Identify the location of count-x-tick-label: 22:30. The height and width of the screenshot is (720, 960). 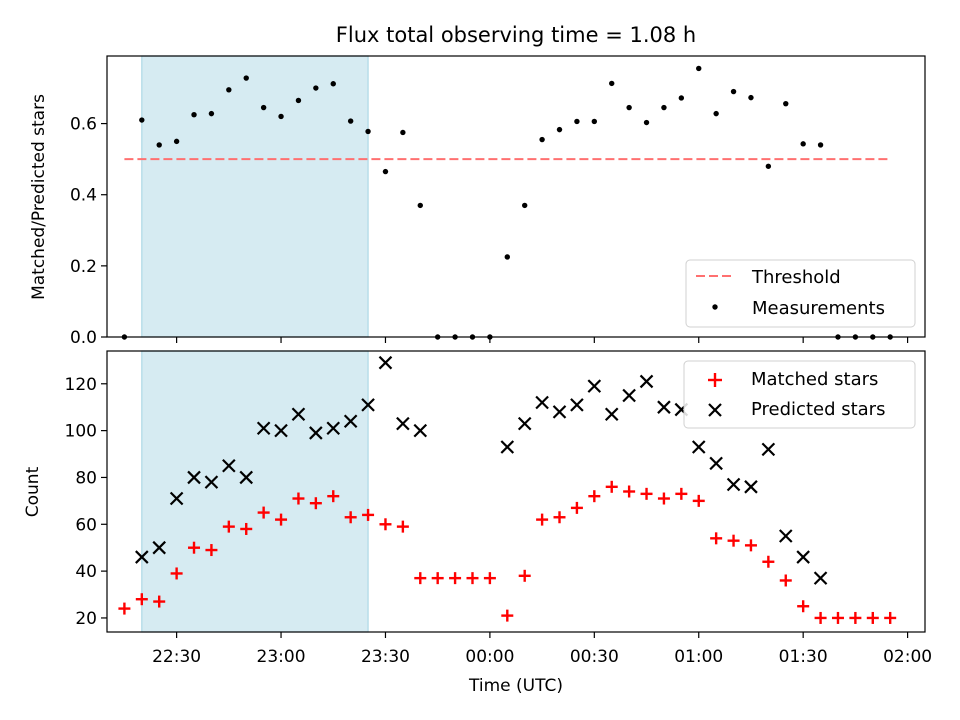
(176, 657).